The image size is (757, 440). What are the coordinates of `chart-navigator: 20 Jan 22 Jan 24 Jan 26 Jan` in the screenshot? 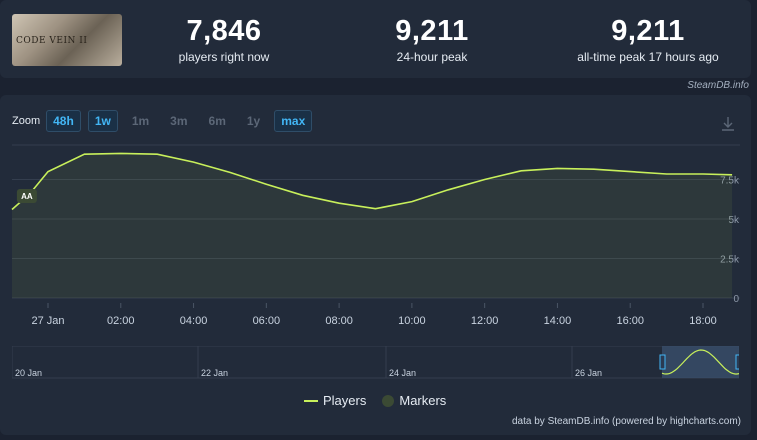 It's located at (375, 364).